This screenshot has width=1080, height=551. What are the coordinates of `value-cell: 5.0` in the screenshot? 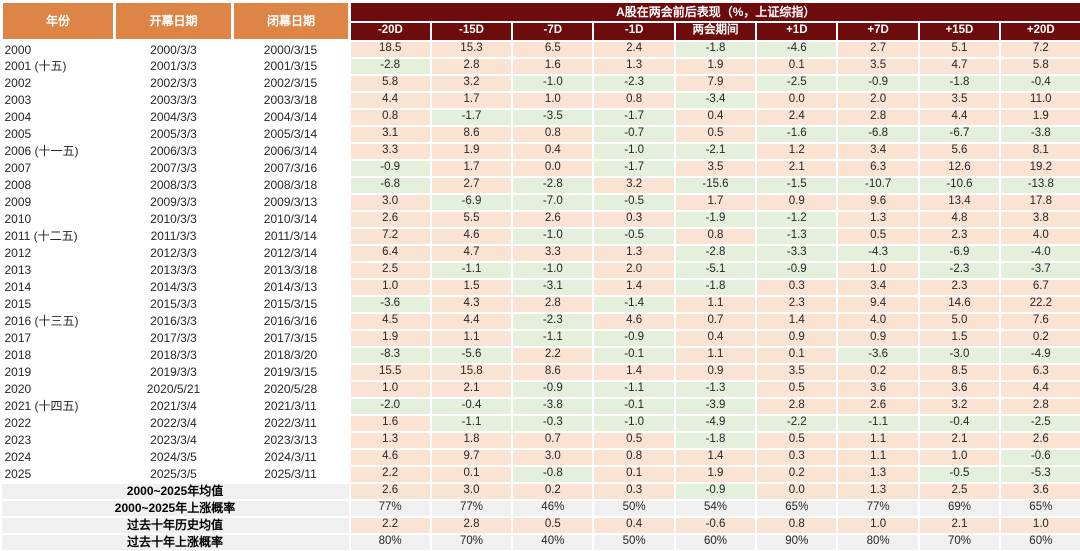 It's located at (959, 321).